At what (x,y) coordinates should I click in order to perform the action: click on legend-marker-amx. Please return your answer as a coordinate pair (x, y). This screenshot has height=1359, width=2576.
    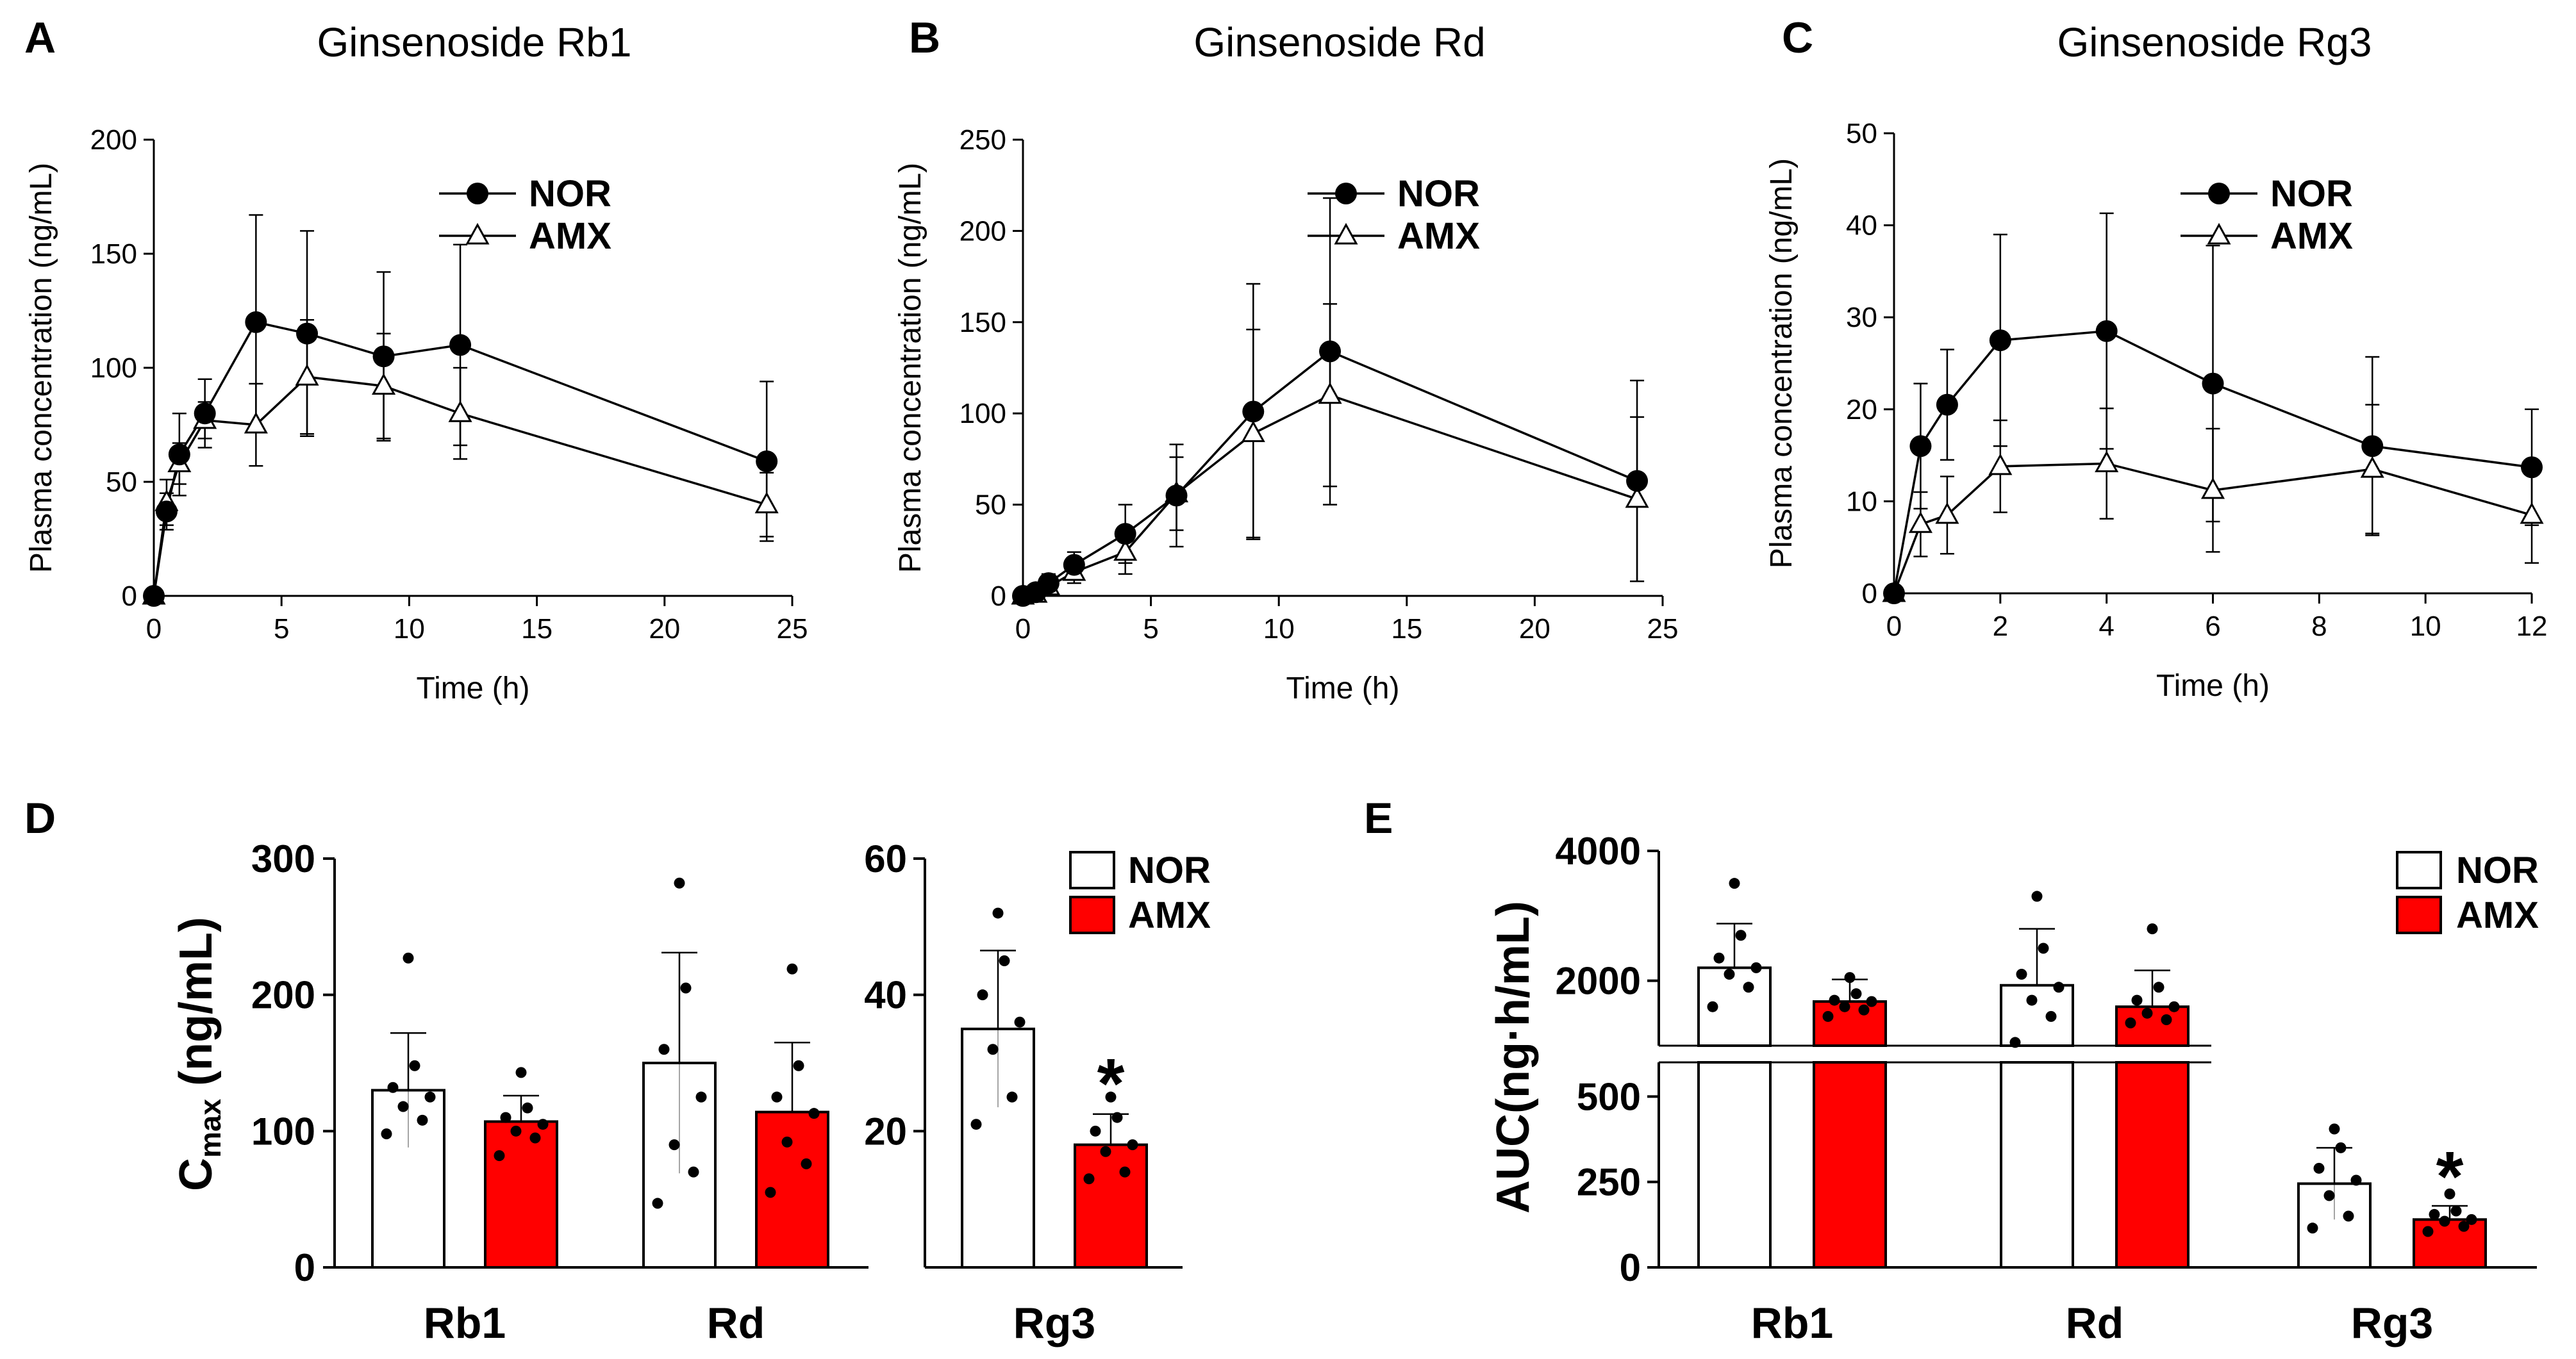
    Looking at the image, I should click on (1346, 233).